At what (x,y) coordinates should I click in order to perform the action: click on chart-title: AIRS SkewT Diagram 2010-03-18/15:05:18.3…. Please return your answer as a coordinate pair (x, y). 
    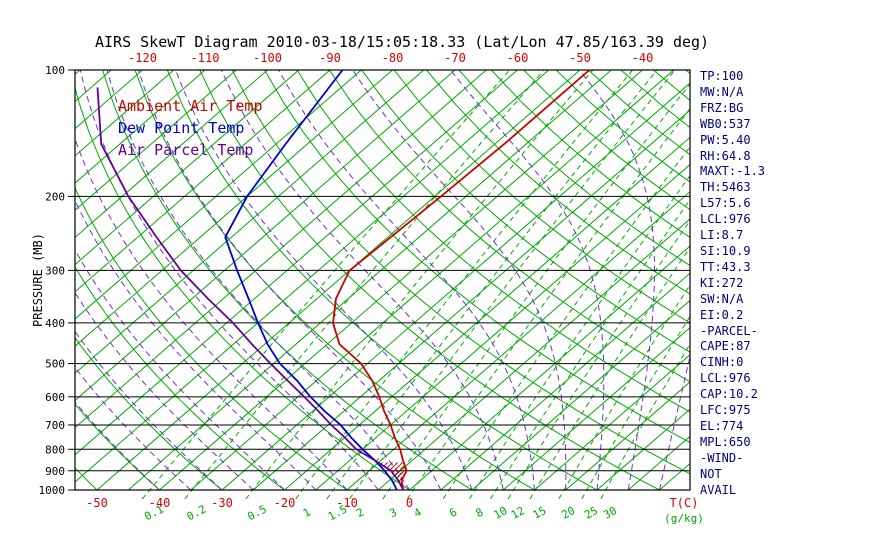
    Looking at the image, I should click on (402, 42).